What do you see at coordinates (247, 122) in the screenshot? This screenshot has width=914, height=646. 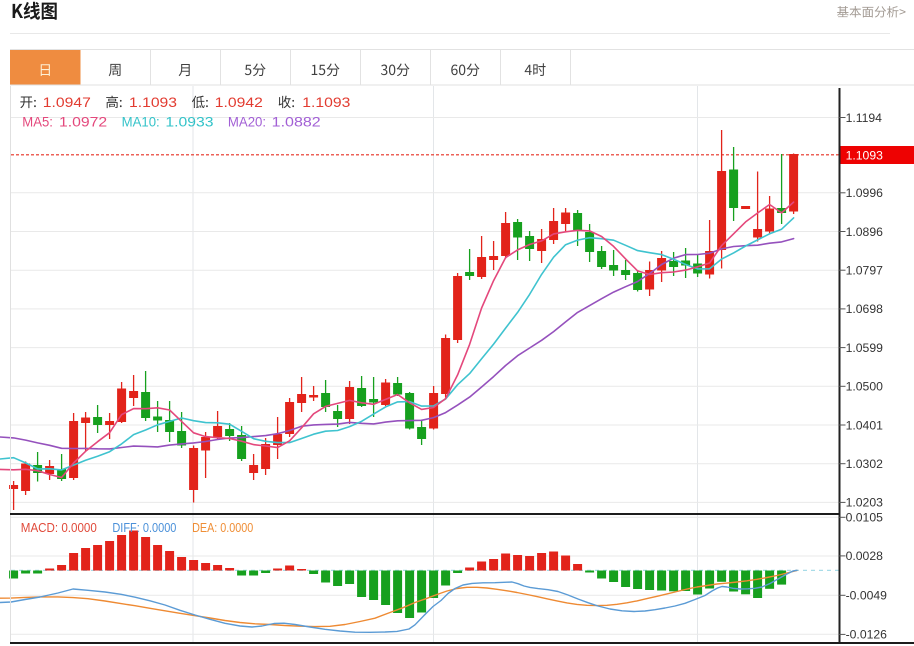 I see `svg-text: MA20:` at bounding box center [247, 122].